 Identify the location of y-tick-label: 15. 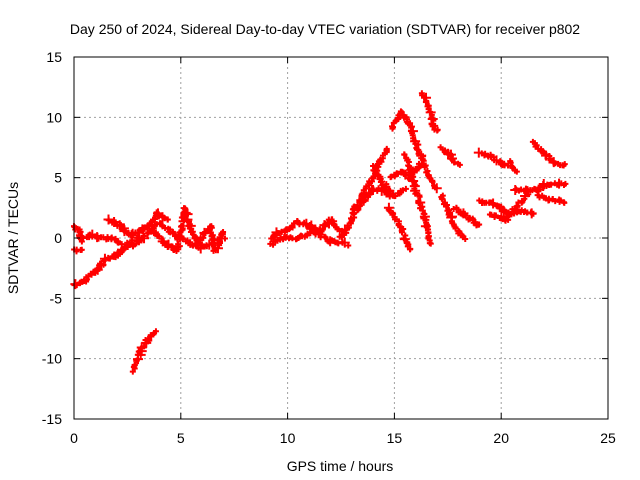
(54, 57).